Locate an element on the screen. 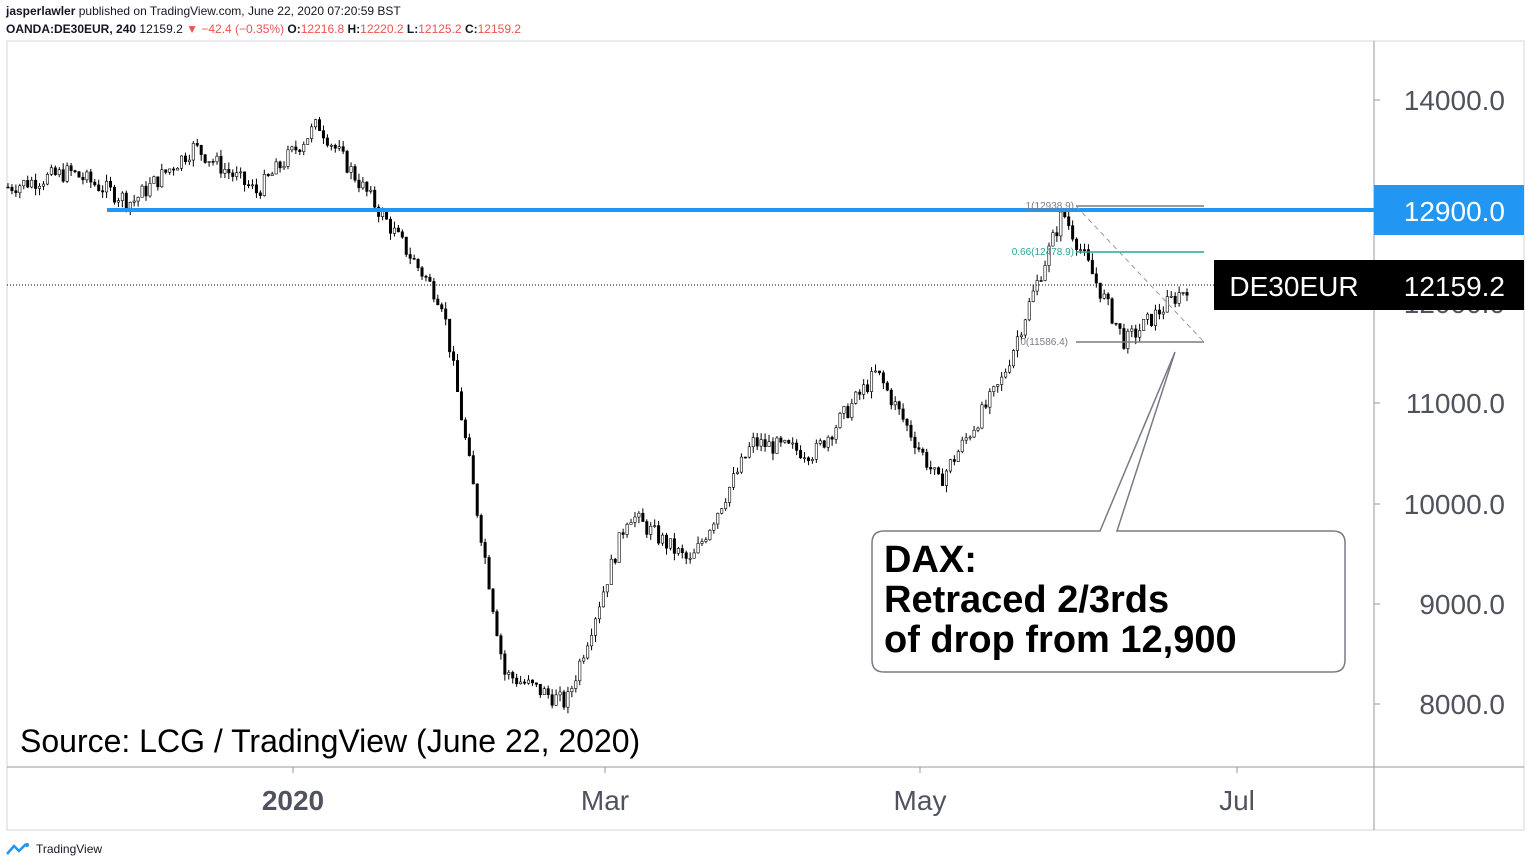  publisher-name: jasperlawler is located at coordinates (41, 11).